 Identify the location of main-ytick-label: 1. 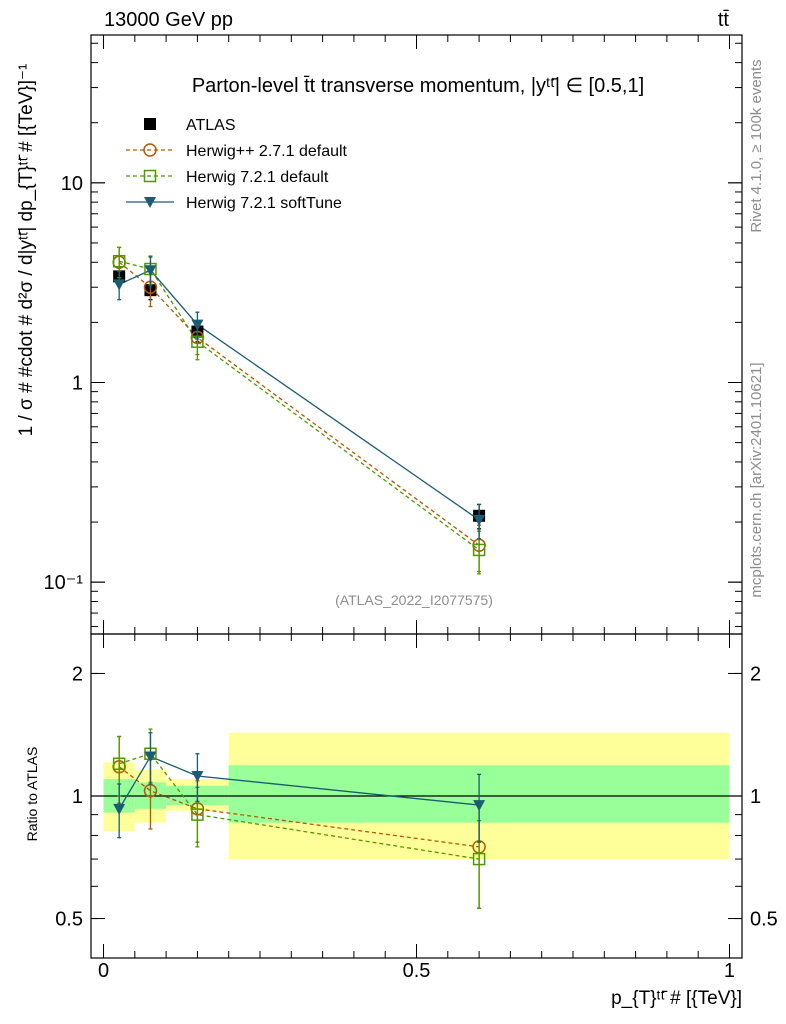
(77, 383).